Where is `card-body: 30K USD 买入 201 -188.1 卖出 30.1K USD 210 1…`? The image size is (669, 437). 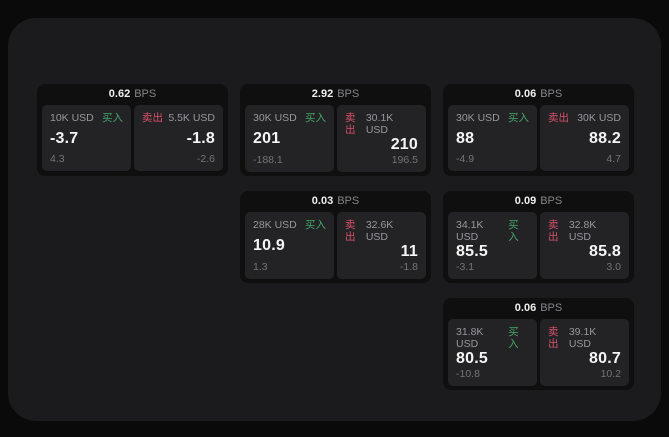 card-body: 30K USD 买入 201 -188.1 卖出 30.1K USD 210 1… is located at coordinates (335, 140).